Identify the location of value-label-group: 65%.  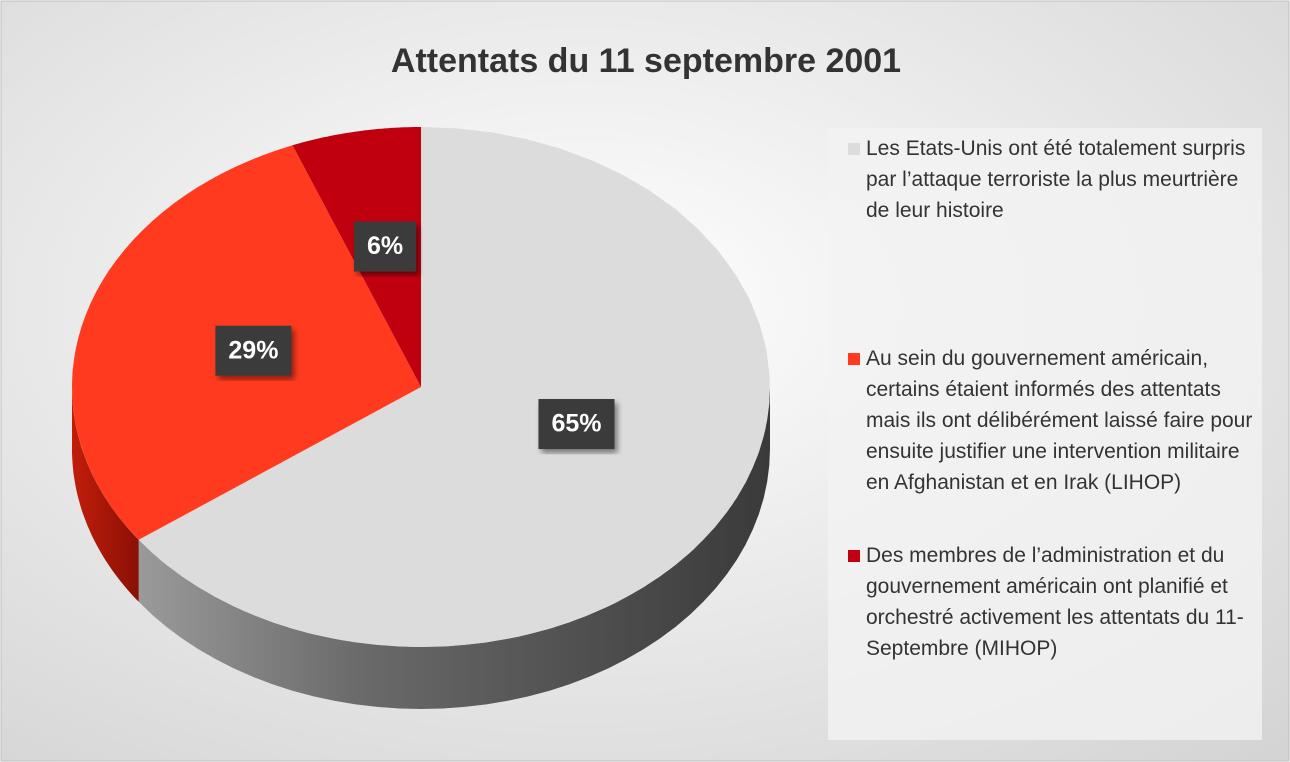
(576, 424).